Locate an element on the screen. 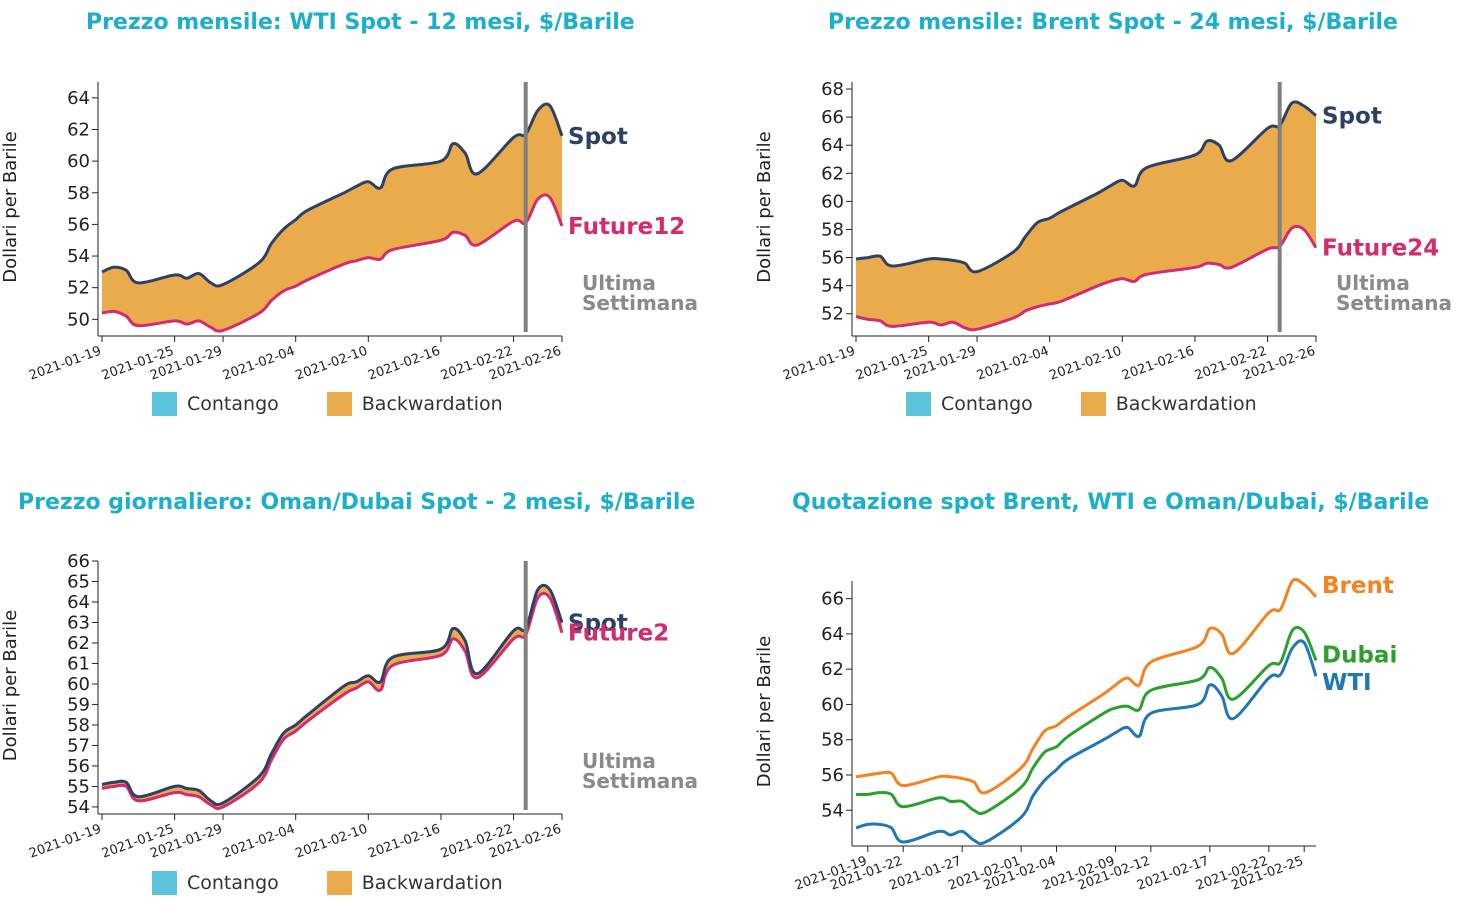  future-end-label: Future12 is located at coordinates (626, 227).